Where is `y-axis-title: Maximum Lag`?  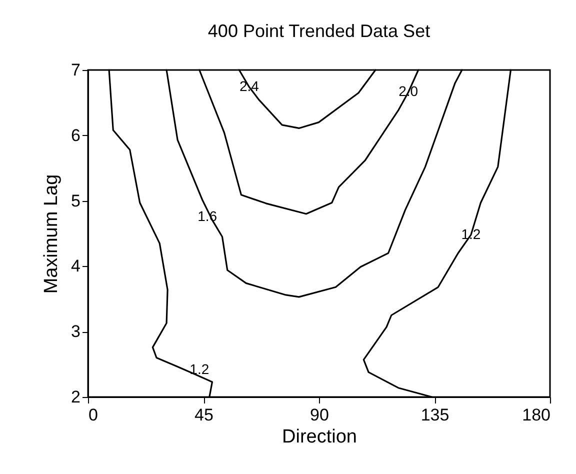 y-axis-title: Maximum Lag is located at coordinates (51, 234).